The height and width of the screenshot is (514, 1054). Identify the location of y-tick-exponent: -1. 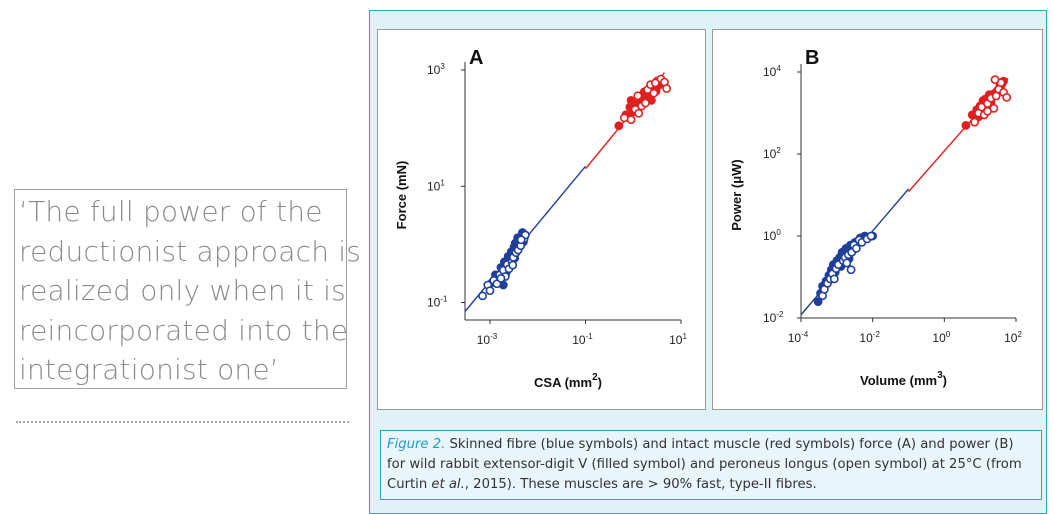
(444, 299).